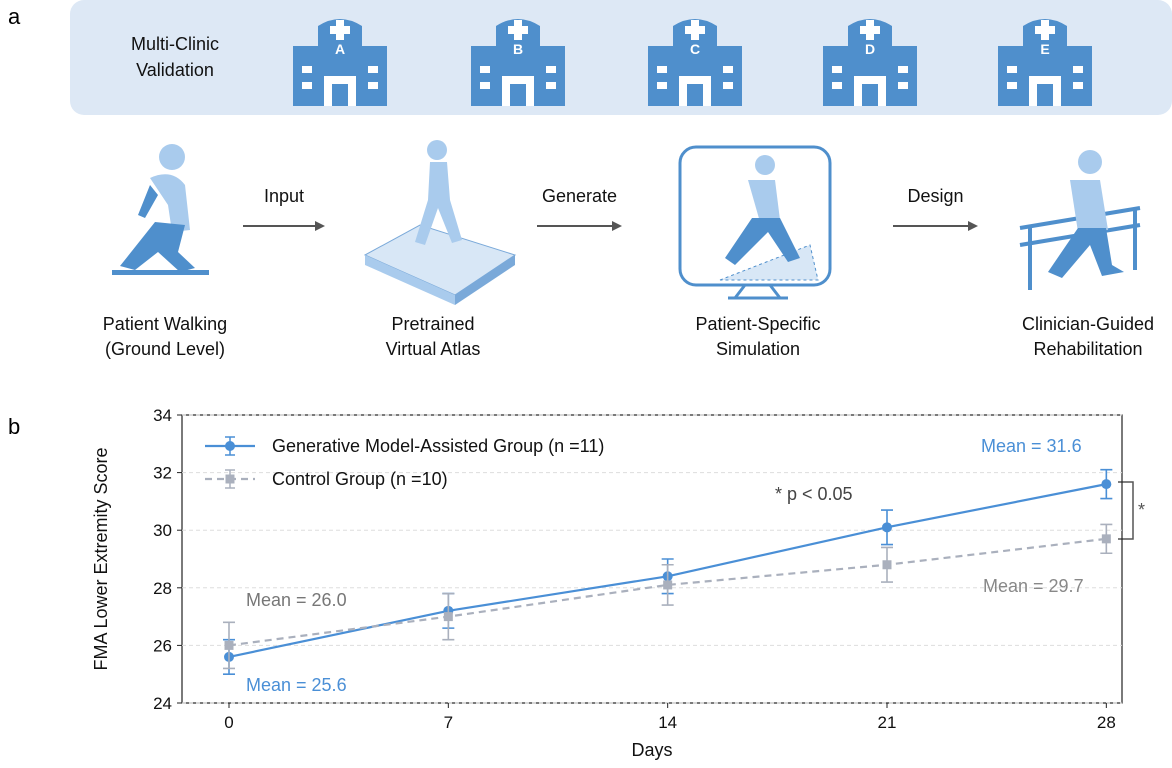 The width and height of the screenshot is (1172, 768). What do you see at coordinates (1087, 349) in the screenshot?
I see `step-label: Rehabilitation` at bounding box center [1087, 349].